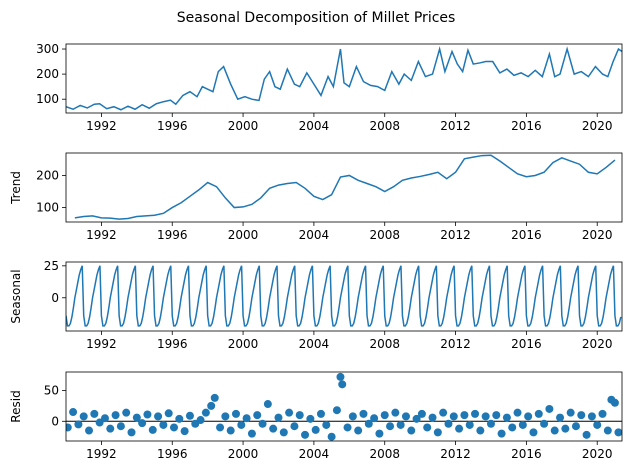 The width and height of the screenshot is (630, 475). I want to click on observed-line, so click(344, 78).